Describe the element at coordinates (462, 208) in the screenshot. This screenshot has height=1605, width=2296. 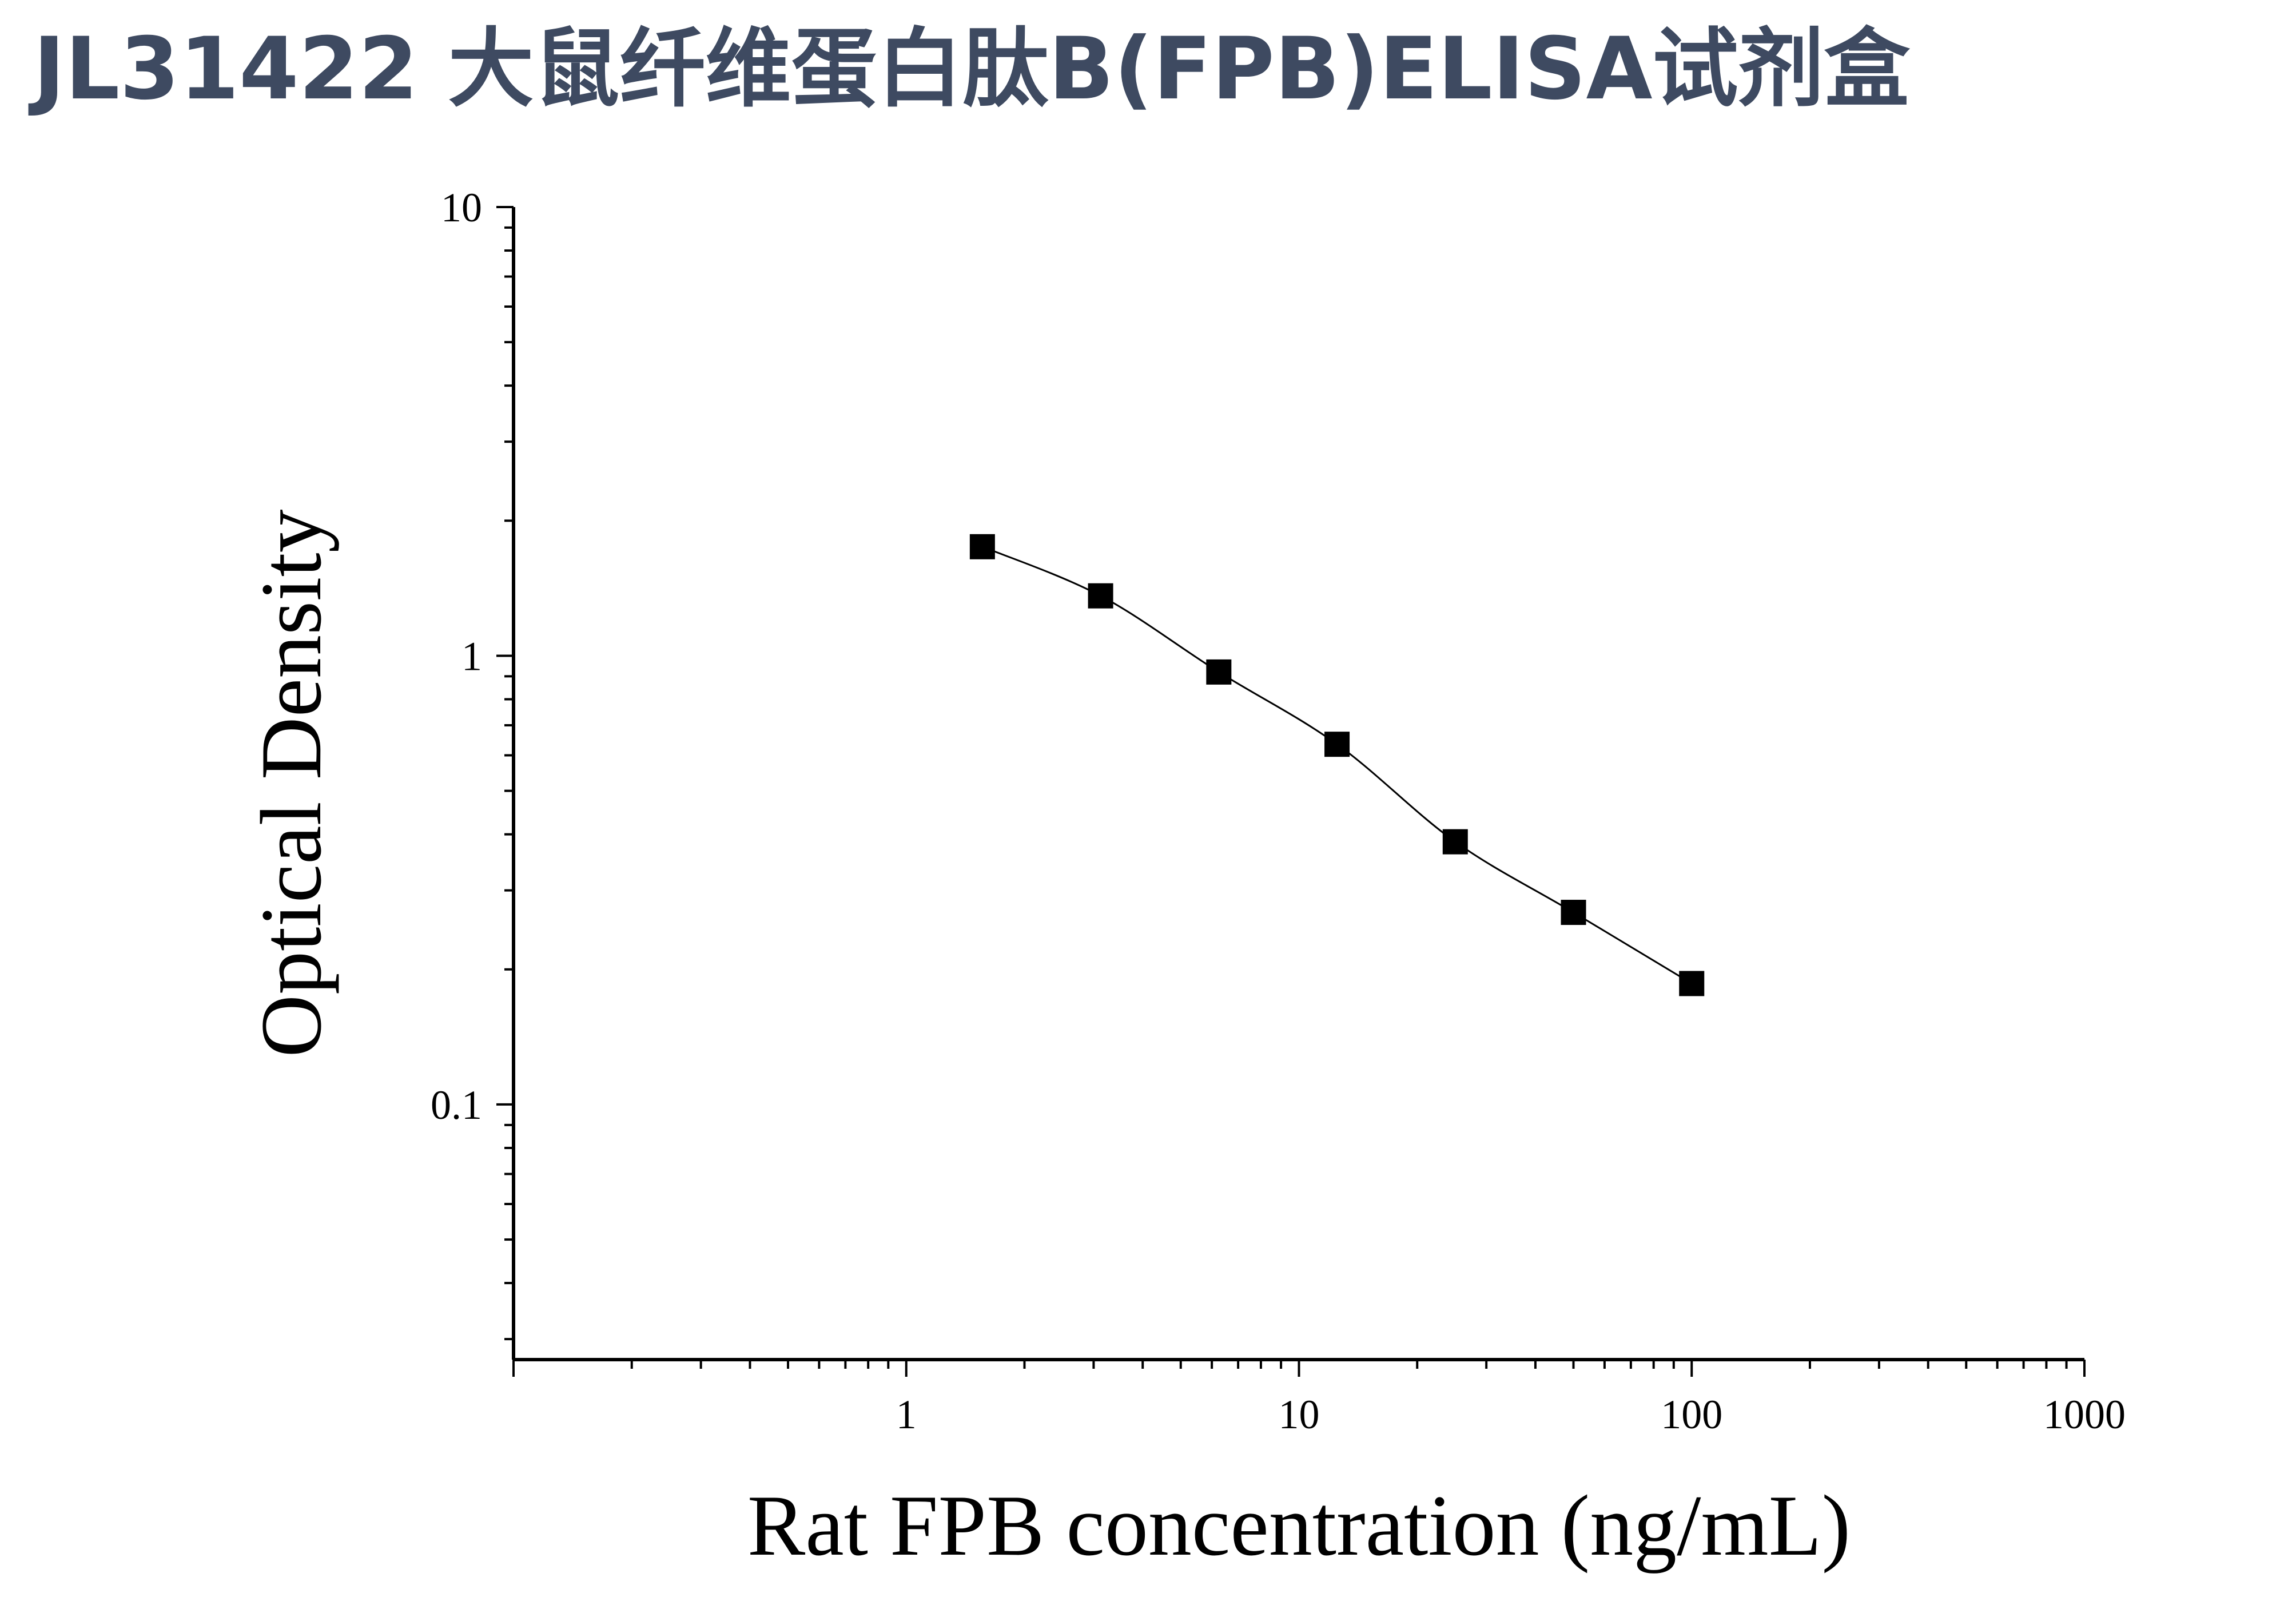
I see `y-tick-label: 10` at that location.